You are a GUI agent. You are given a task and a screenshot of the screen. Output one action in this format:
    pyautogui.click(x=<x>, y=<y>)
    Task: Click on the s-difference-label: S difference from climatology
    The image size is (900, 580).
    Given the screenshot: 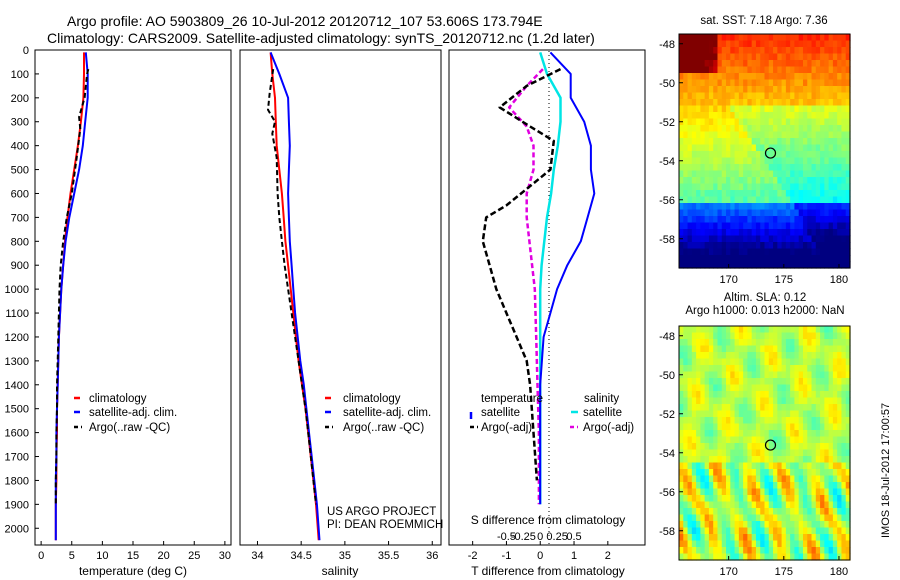 What is the action you would take?
    pyautogui.click(x=548, y=520)
    